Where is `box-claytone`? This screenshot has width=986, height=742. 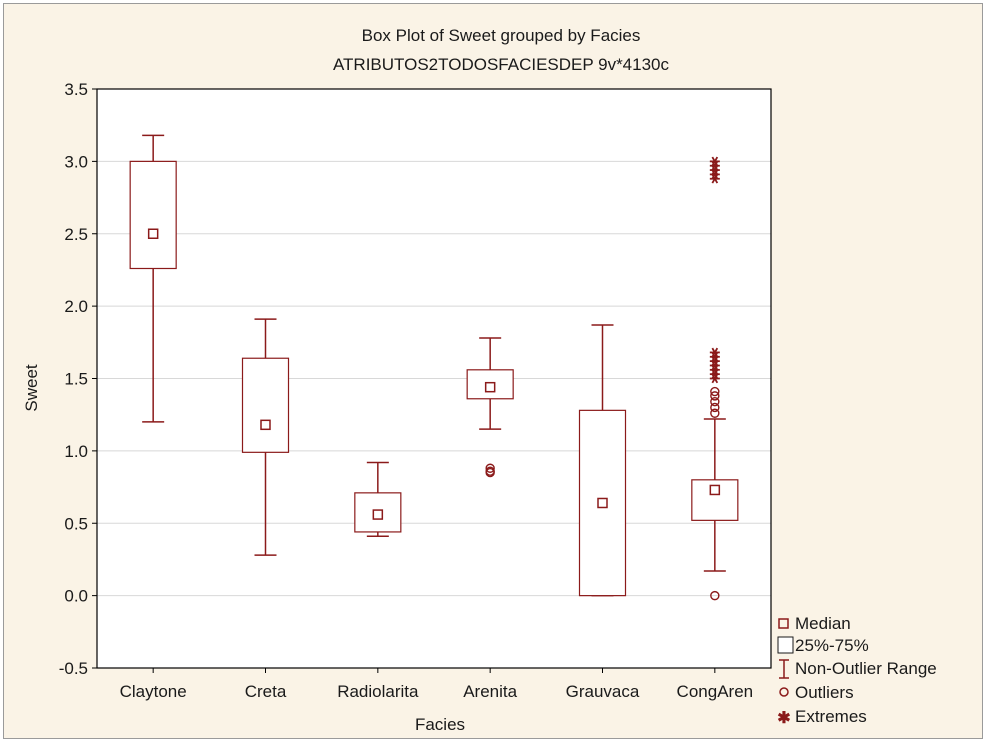
box-claytone is located at coordinates (153, 215).